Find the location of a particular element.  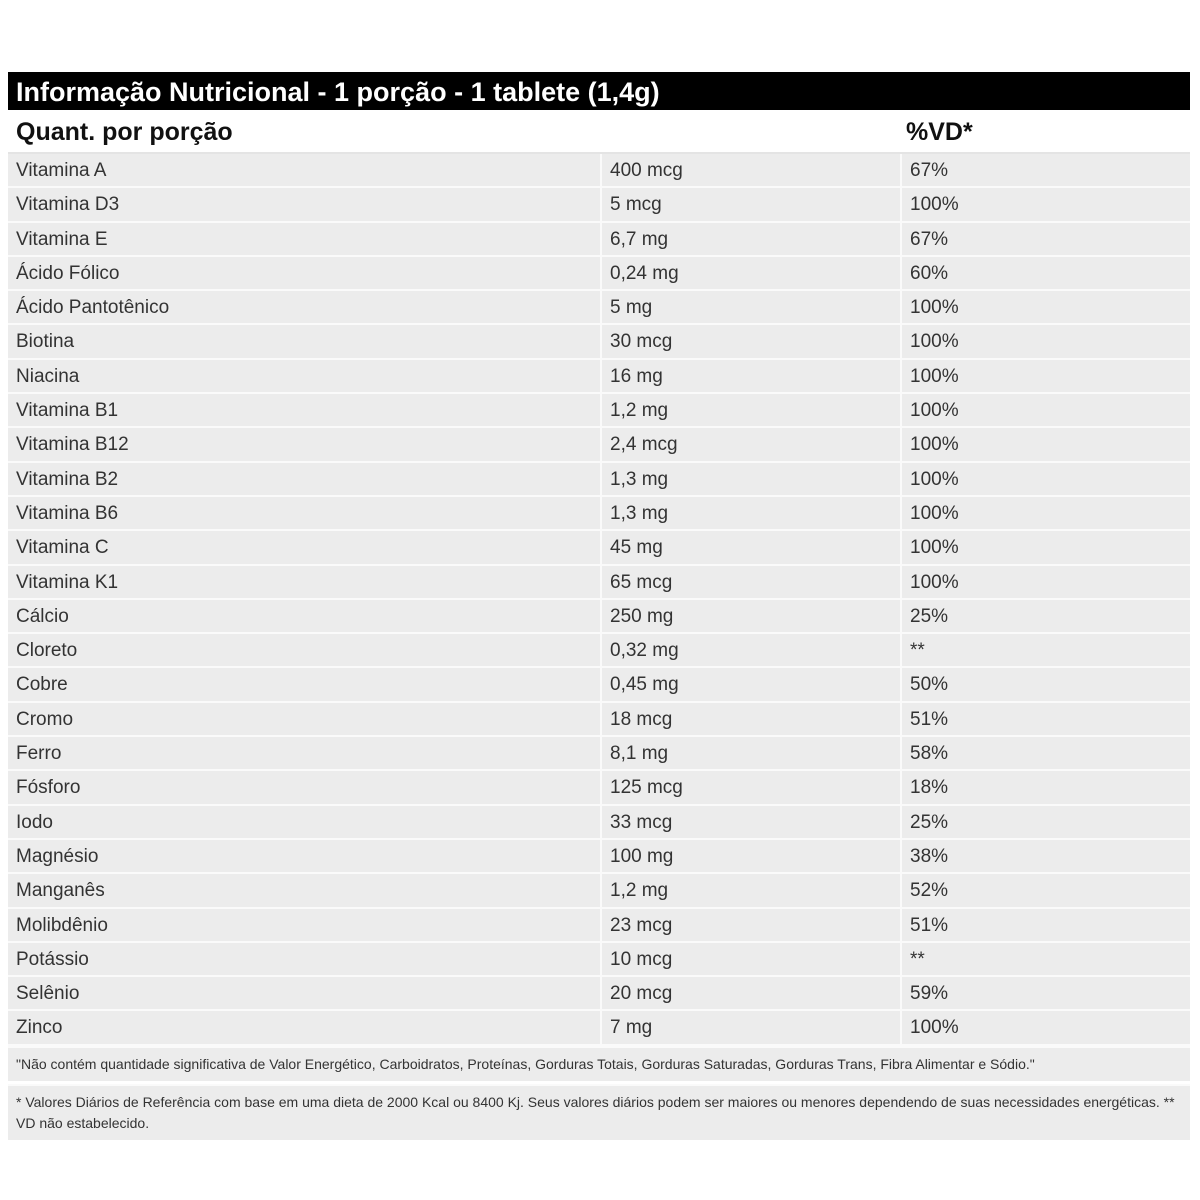

nutrient-name: Cobre is located at coordinates (42, 685).